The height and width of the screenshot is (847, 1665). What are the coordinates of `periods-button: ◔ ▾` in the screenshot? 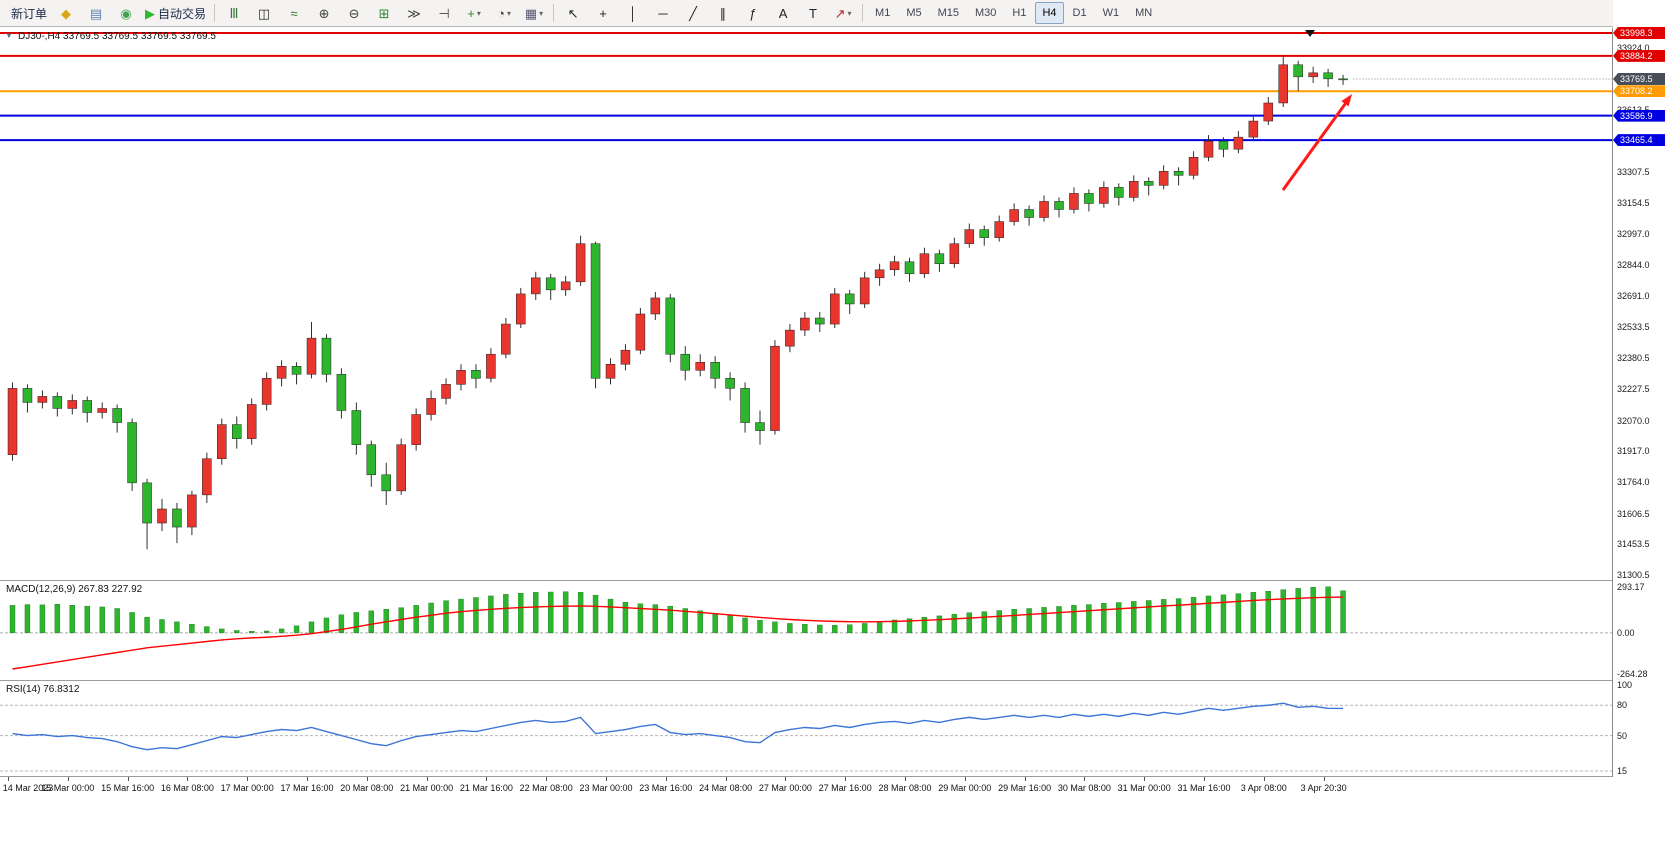 It's located at (504, 13).